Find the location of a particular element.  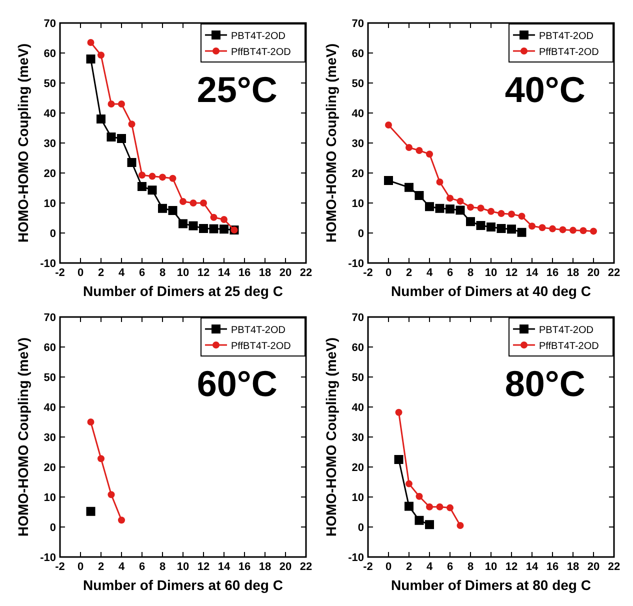

y-tick-label: 70 is located at coordinates (358, 24).